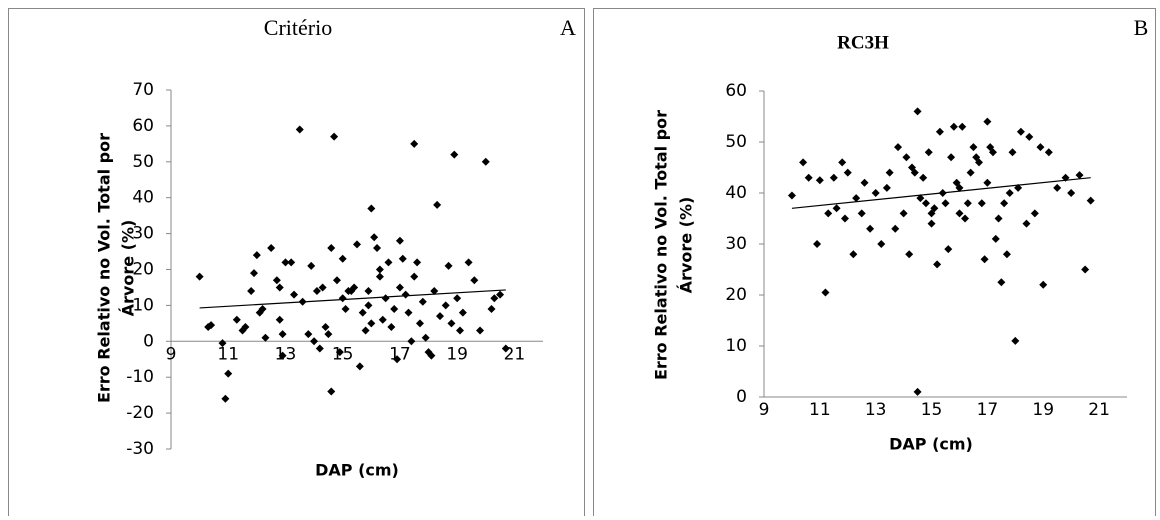 The width and height of the screenshot is (1160, 520). What do you see at coordinates (736, 244) in the screenshot?
I see `y-tick-label: 30` at bounding box center [736, 244].